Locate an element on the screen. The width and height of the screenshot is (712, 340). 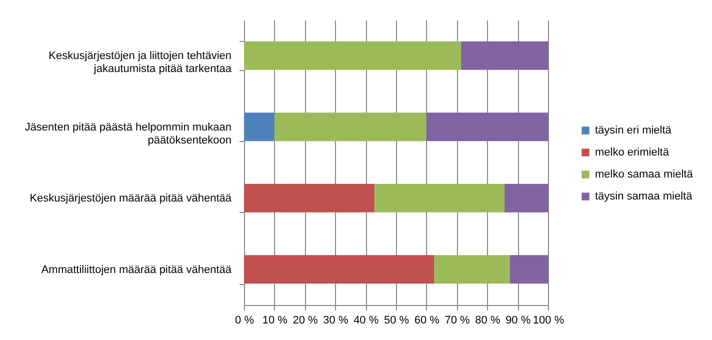
y-tick-label: Keskusjärjestöjen ja liittojen tehtävien jakautumista pitää tarkentaa is located at coordinates (140, 63).